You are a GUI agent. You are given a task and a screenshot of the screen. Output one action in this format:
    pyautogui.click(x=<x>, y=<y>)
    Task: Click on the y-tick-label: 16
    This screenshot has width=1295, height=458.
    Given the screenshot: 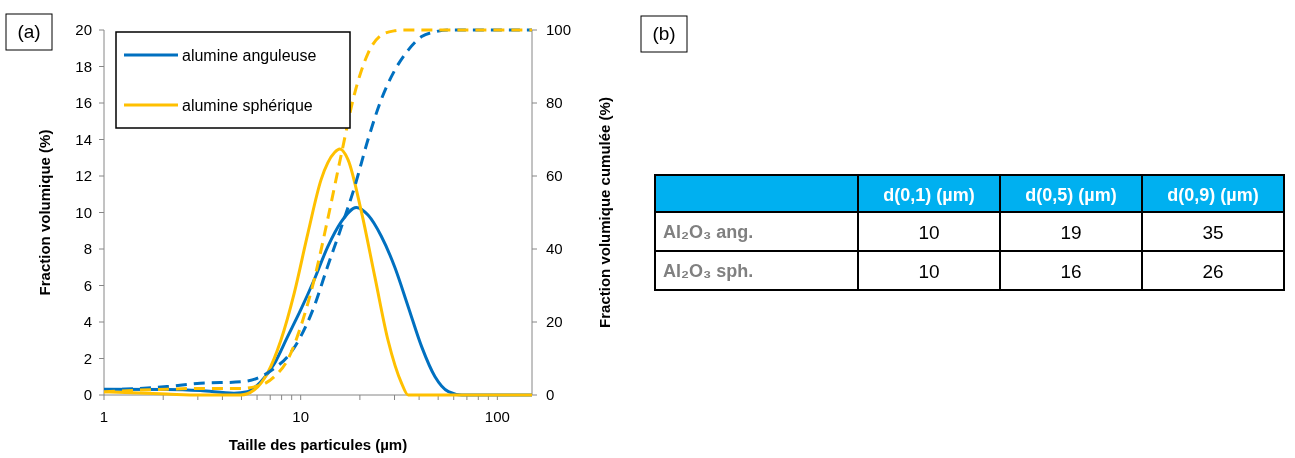 What is the action you would take?
    pyautogui.click(x=83, y=102)
    